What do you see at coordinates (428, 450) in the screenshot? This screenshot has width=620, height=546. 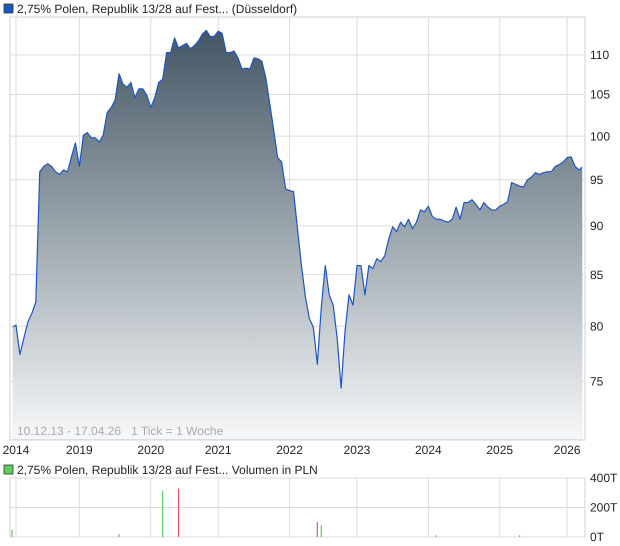 I see `x-tick-label: 2024` at bounding box center [428, 450].